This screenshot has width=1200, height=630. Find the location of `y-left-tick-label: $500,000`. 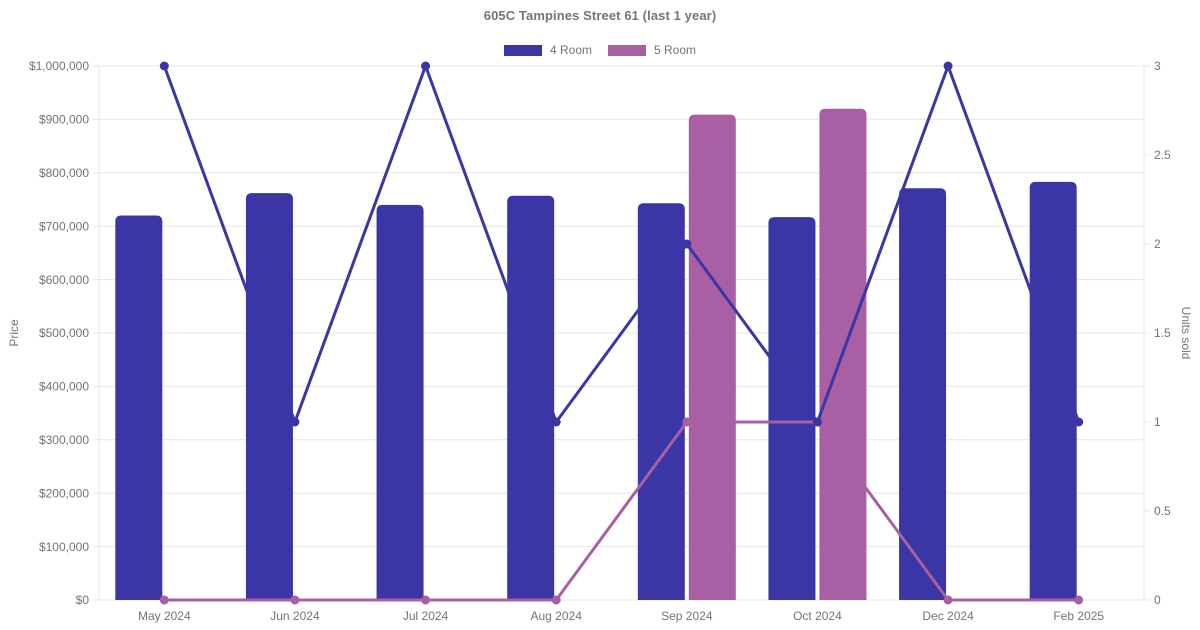

y-left-tick-label: $500,000 is located at coordinates (64, 333).